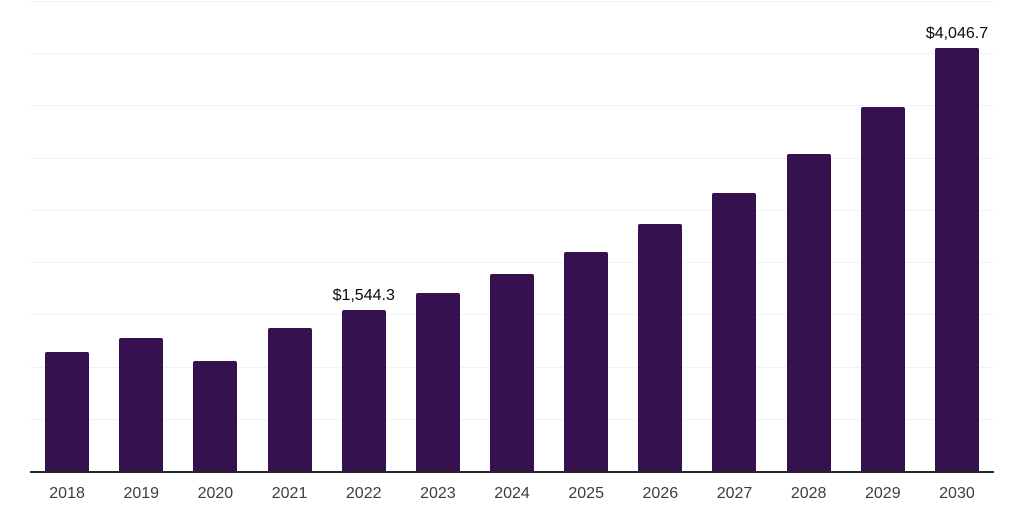 The image size is (1024, 512). Describe the element at coordinates (882, 288) in the screenshot. I see `bar-2029` at that location.